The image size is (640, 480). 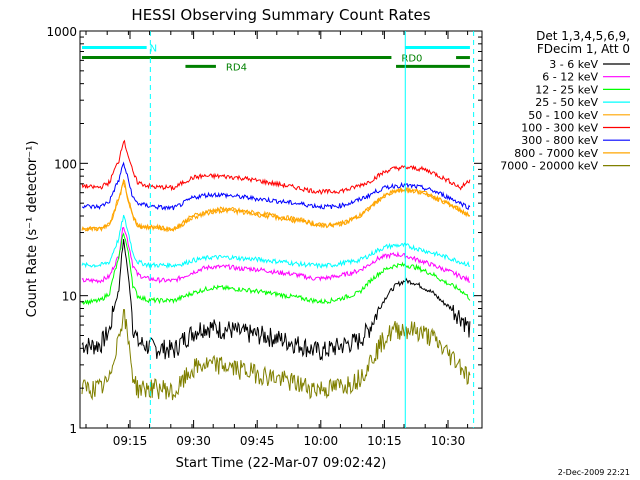 What do you see at coordinates (573, 64) in the screenshot?
I see `legend-label-0: 3 - 6 keV` at bounding box center [573, 64].